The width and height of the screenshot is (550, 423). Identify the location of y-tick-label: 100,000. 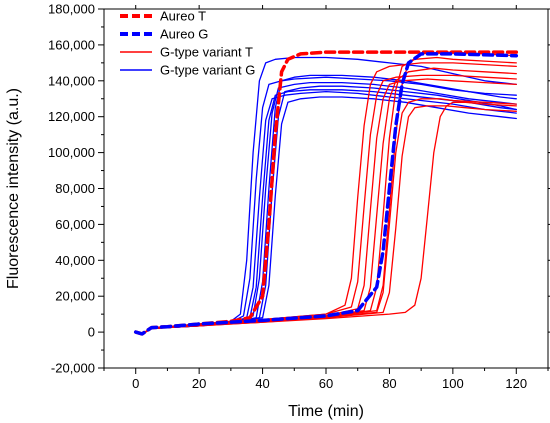
(71, 152).